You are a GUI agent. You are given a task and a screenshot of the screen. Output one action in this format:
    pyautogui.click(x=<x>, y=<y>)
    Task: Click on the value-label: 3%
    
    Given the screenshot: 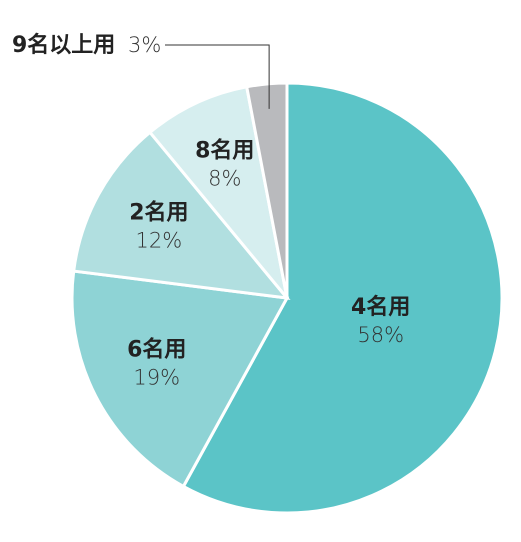 What is the action you would take?
    pyautogui.click(x=144, y=45)
    